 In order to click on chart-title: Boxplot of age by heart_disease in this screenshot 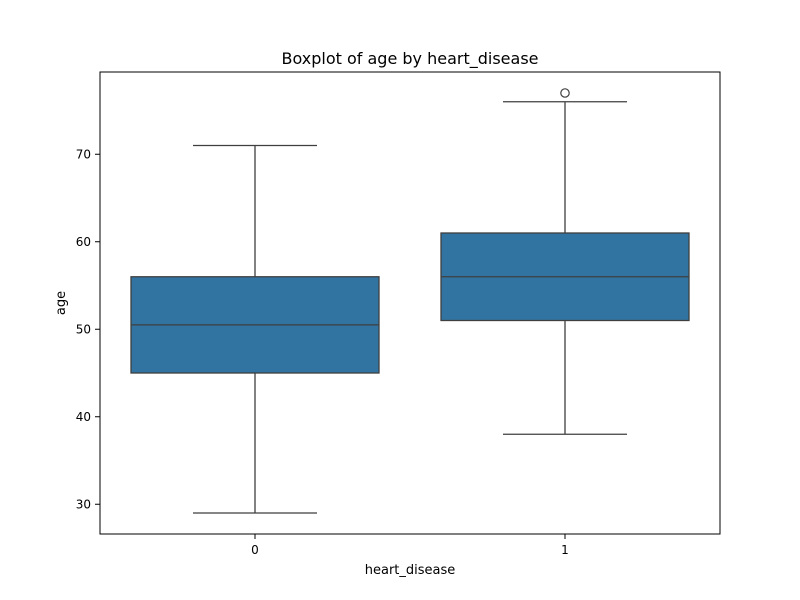, I will do `click(409, 59)`.